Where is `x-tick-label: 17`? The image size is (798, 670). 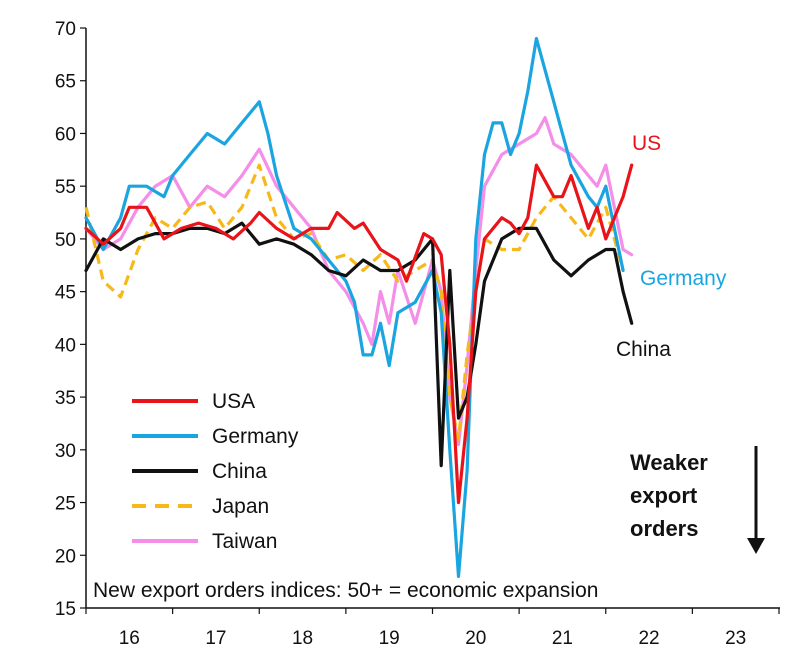 x-tick-label: 17 is located at coordinates (215, 638).